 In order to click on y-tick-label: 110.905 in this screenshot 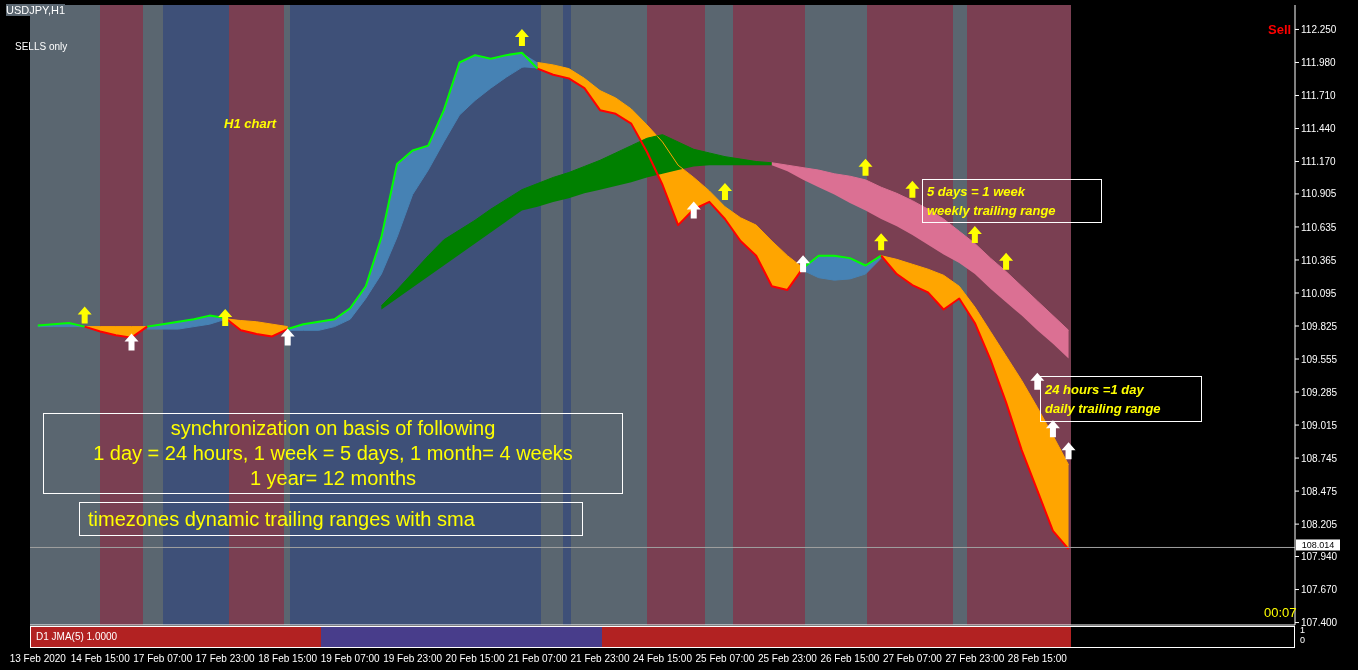, I will do `click(1319, 194)`.